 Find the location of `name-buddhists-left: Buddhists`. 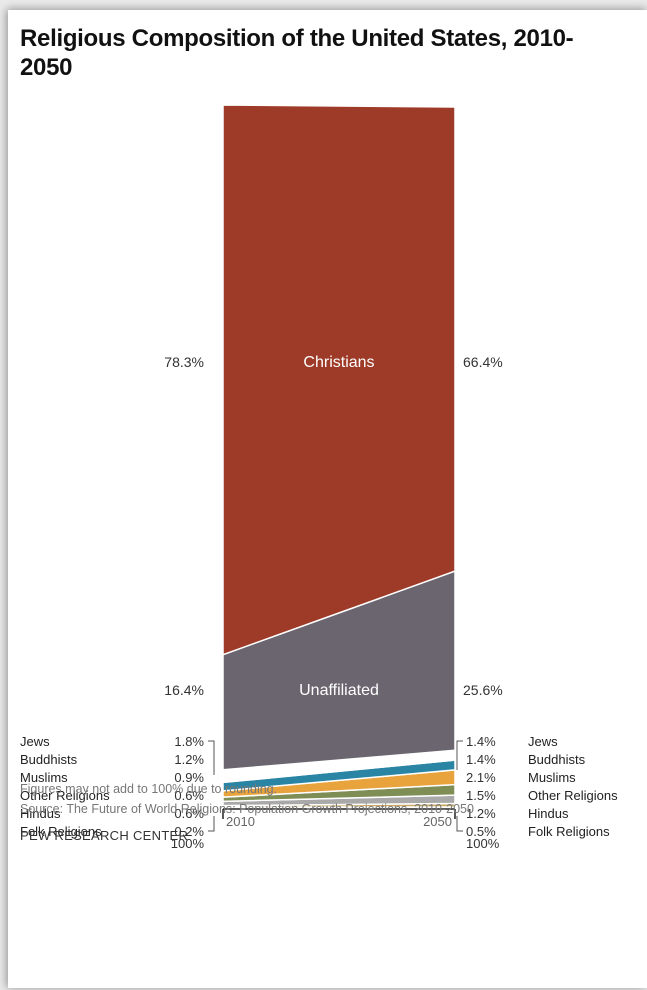

name-buddhists-left: Buddhists is located at coordinates (49, 759).